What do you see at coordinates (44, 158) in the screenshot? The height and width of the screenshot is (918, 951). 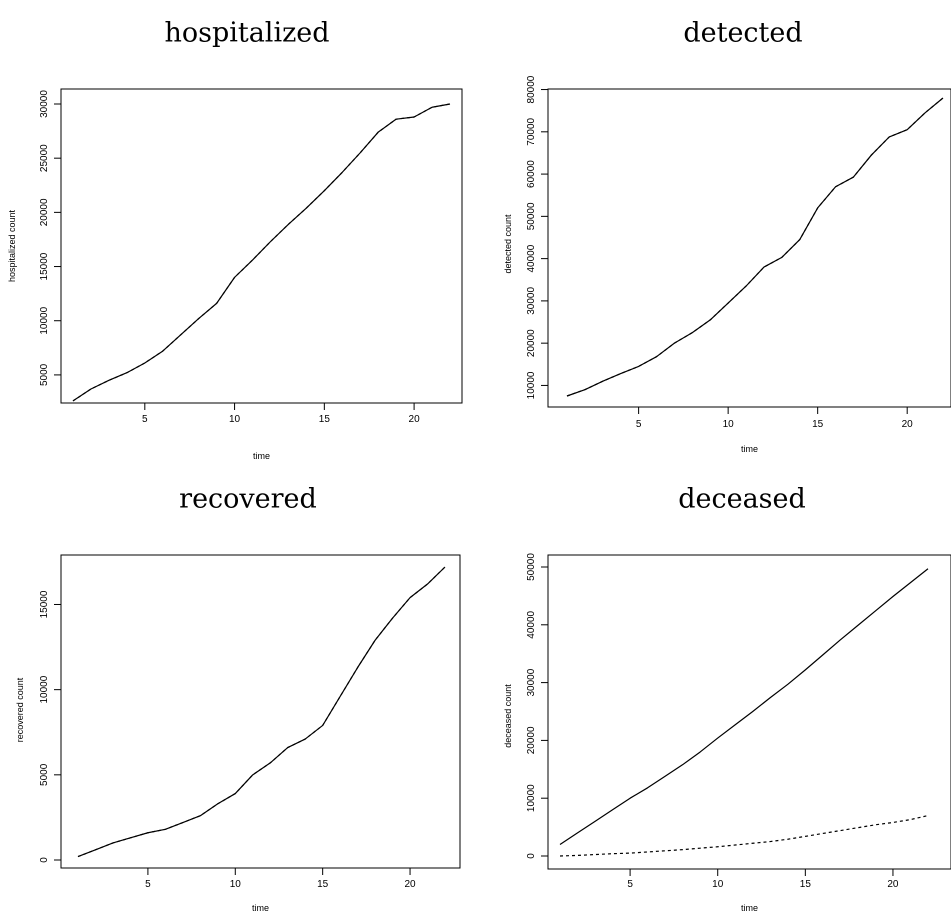 I see `y-tick-label: 25000` at bounding box center [44, 158].